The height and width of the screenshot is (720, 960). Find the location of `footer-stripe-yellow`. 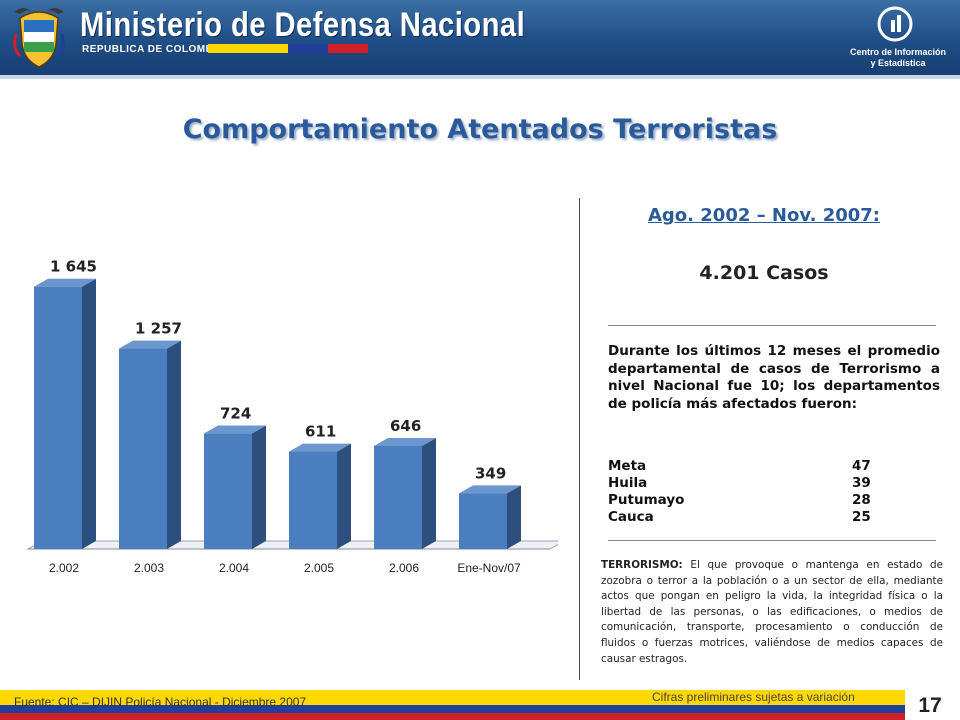

footer-stripe-yellow is located at coordinates (452, 697).